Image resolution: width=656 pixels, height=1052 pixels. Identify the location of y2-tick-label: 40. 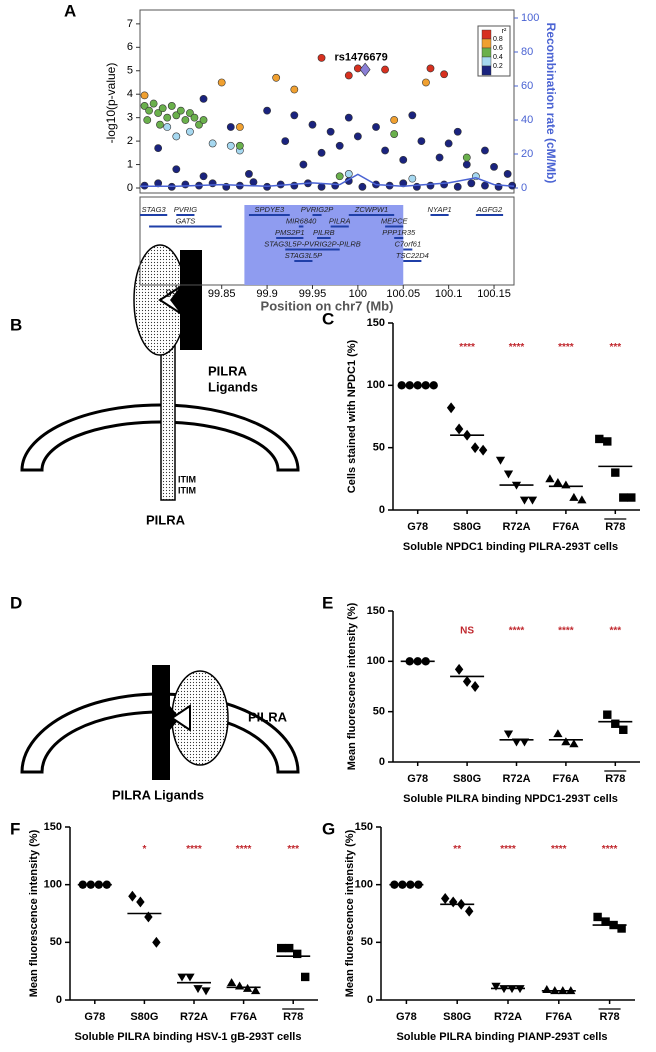
(527, 120).